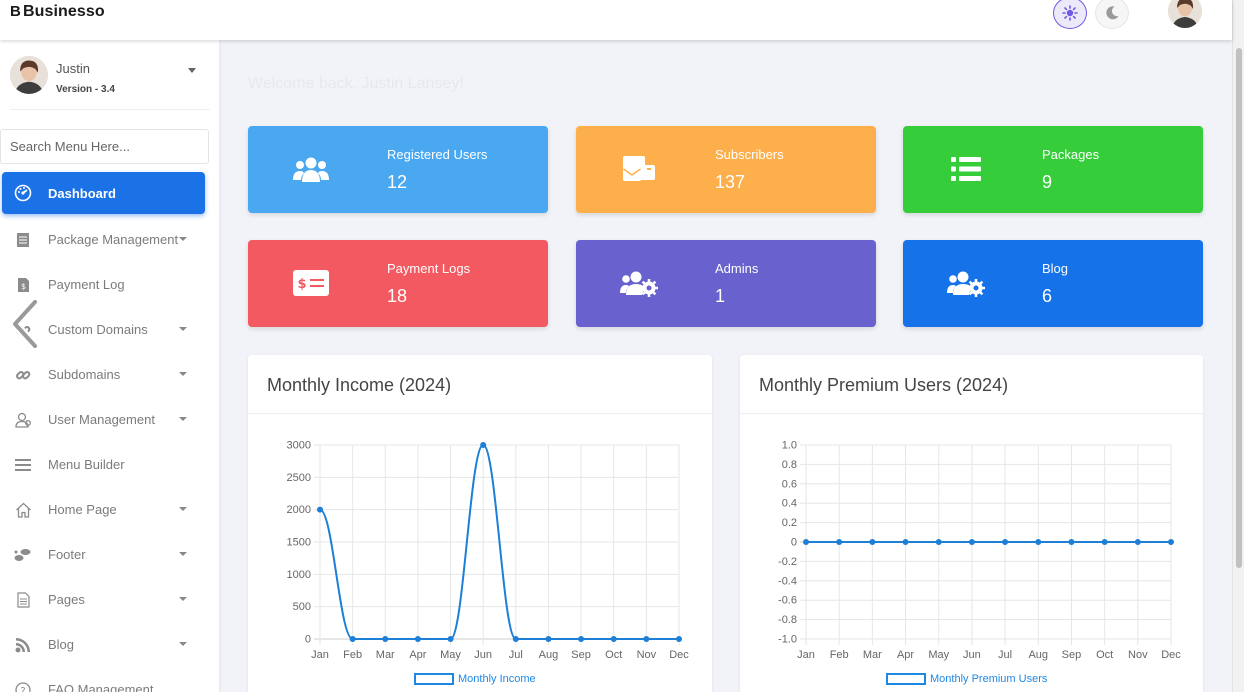 This screenshot has width=1244, height=692. What do you see at coordinates (398, 169) in the screenshot?
I see `stat-card-registered-users: Registered Users 12` at bounding box center [398, 169].